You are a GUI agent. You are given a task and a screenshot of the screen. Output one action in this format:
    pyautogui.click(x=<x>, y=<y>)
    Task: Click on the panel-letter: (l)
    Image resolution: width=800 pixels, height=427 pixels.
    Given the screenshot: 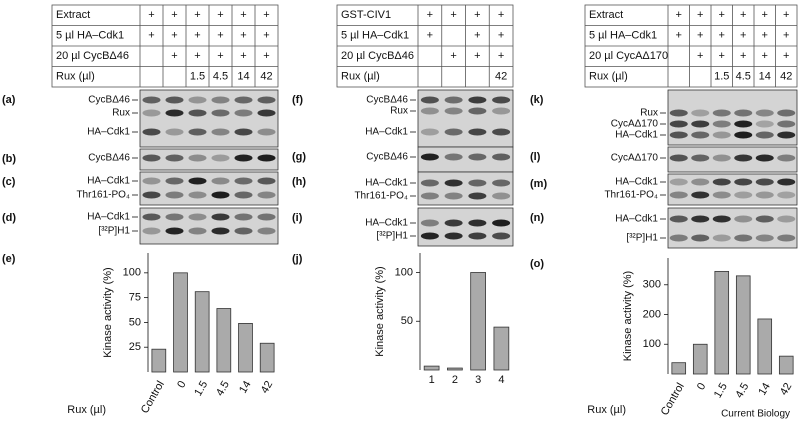 What is the action you would take?
    pyautogui.click(x=535, y=157)
    